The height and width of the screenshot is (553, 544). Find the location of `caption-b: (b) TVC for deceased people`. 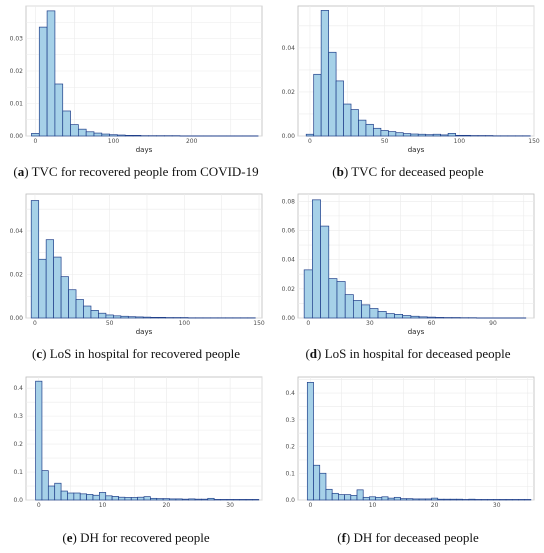

caption-b: (b) TVC for deceased people is located at coordinates (408, 172).